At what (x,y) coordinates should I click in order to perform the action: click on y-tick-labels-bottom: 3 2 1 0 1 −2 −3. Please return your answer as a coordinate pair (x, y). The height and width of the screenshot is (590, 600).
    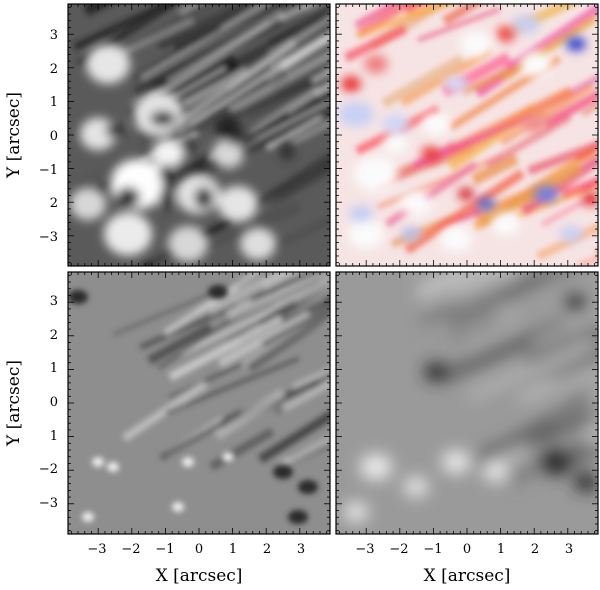
    Looking at the image, I should click on (48, 402).